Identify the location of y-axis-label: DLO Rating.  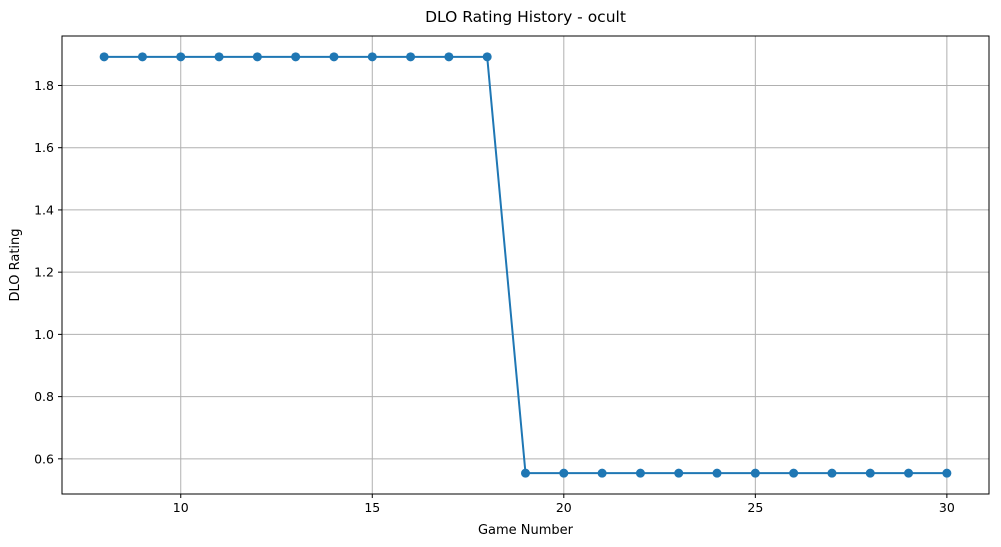
(15, 264).